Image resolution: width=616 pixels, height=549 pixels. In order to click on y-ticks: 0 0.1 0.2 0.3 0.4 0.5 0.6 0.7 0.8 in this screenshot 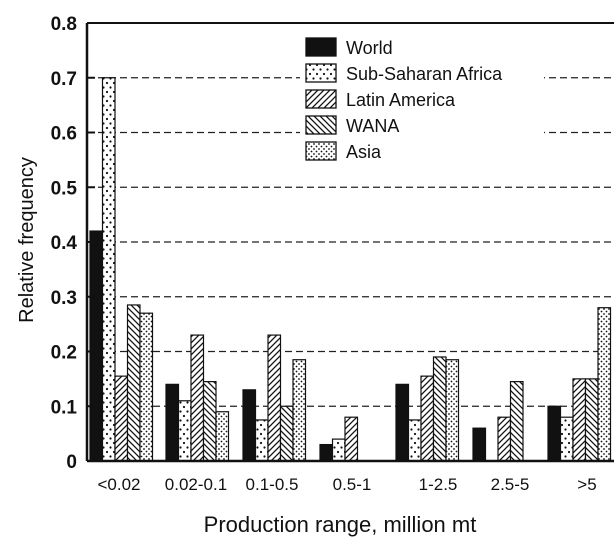, I will do `click(73, 243)`.